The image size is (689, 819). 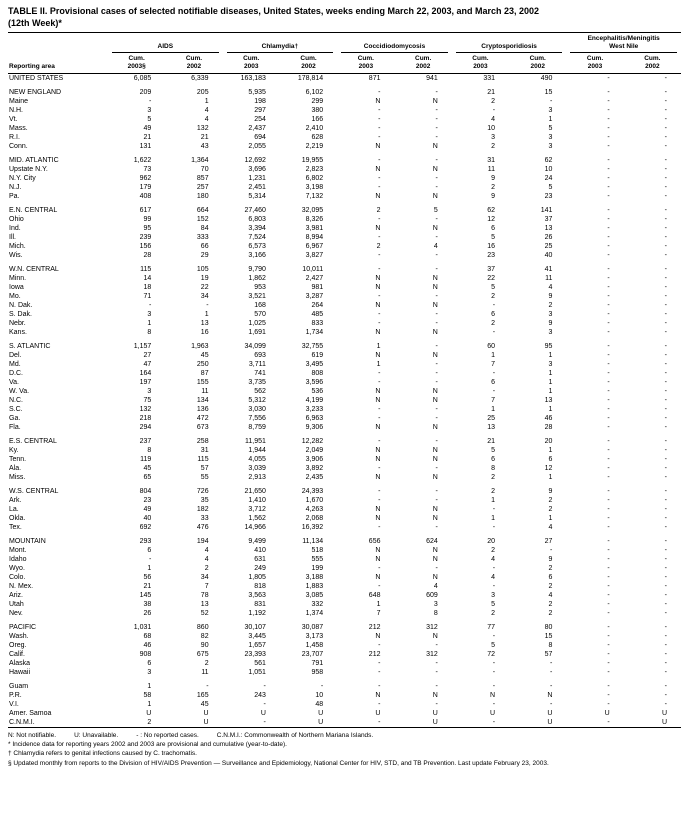 I want to click on value-cell: 62, so click(x=491, y=211).